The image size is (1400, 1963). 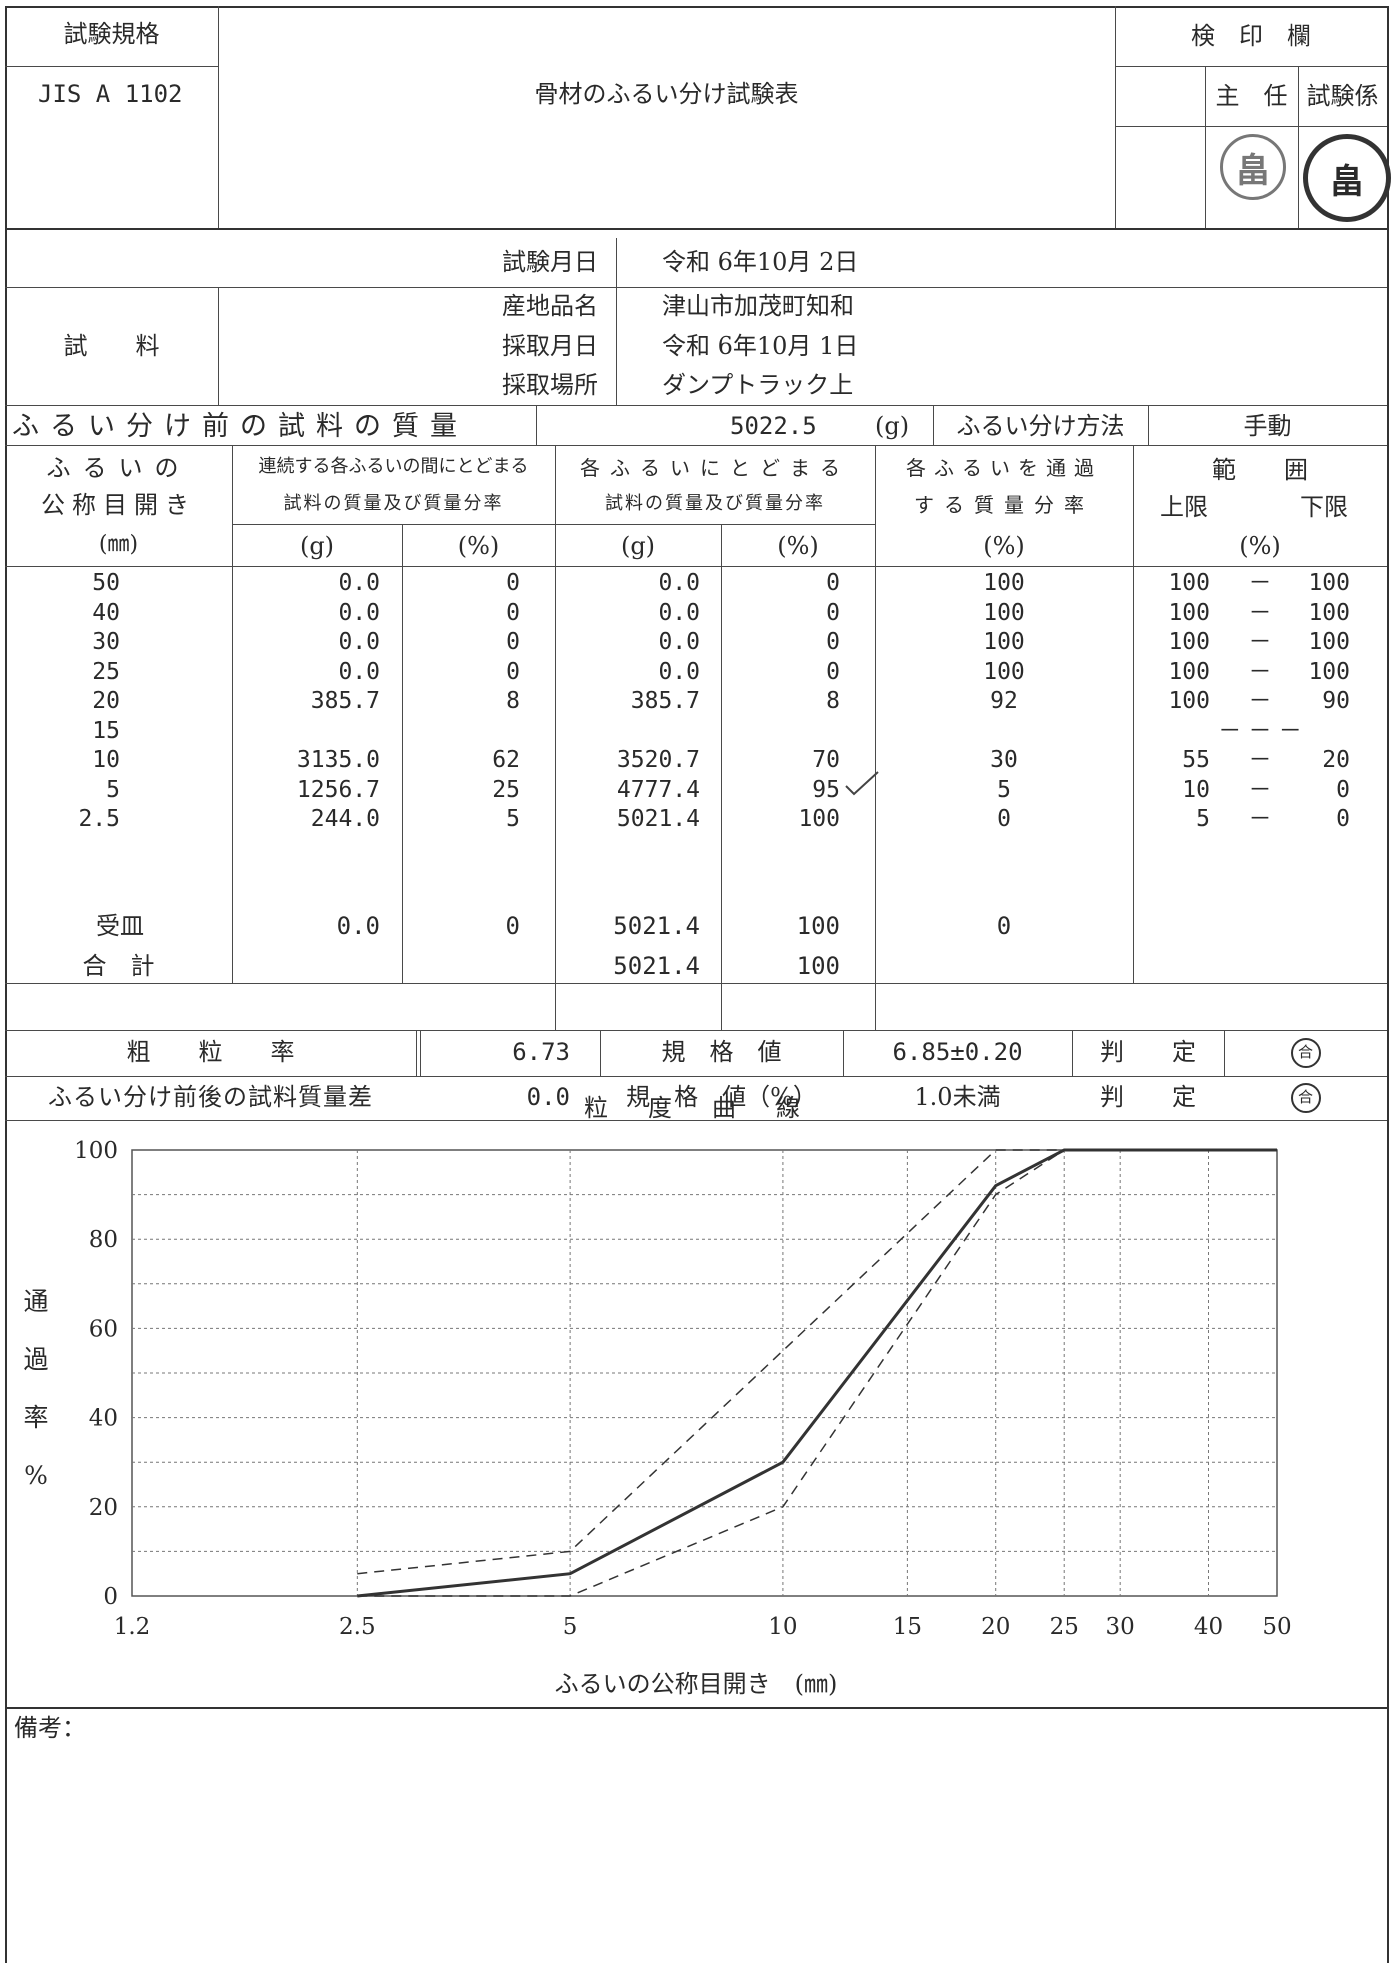 I want to click on passing-pct: 92, so click(x=1004, y=701).